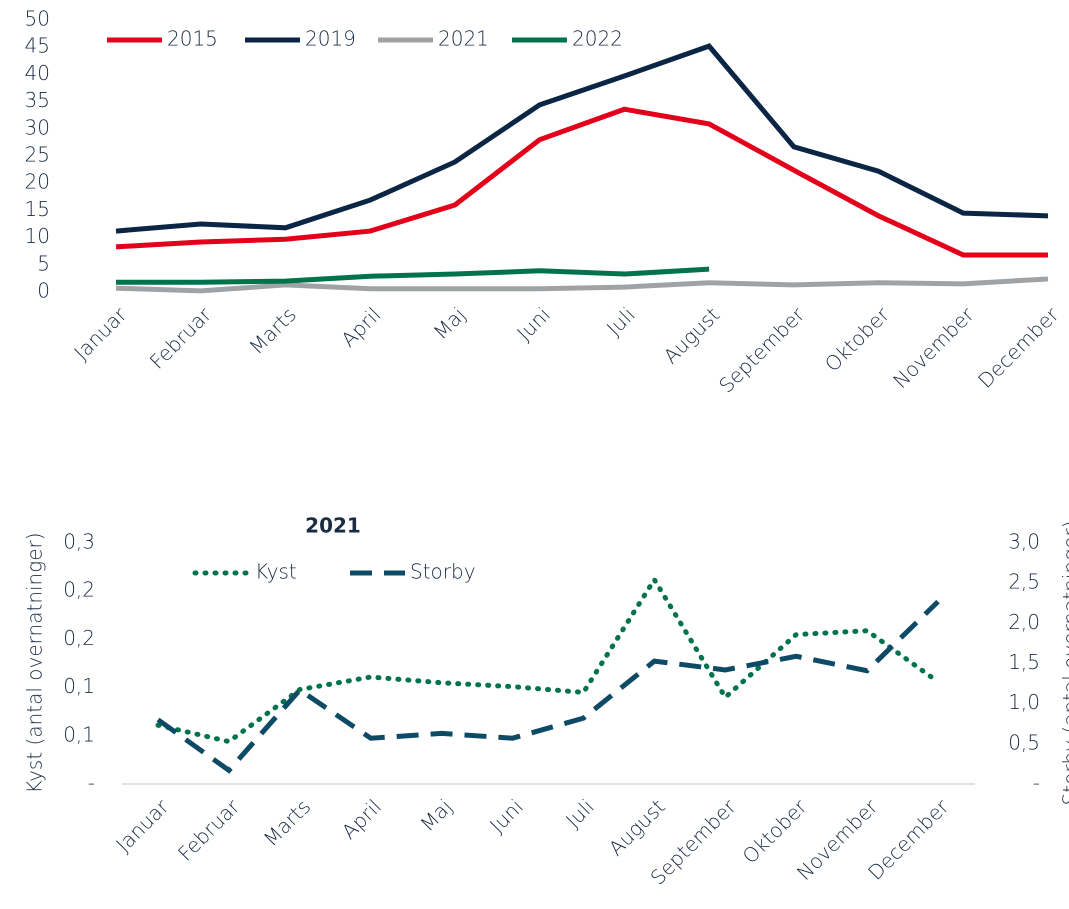 The image size is (1069, 909). What do you see at coordinates (35, 662) in the screenshot?
I see `y-axis-label: Kyst (antal overnatninger)` at bounding box center [35, 662].